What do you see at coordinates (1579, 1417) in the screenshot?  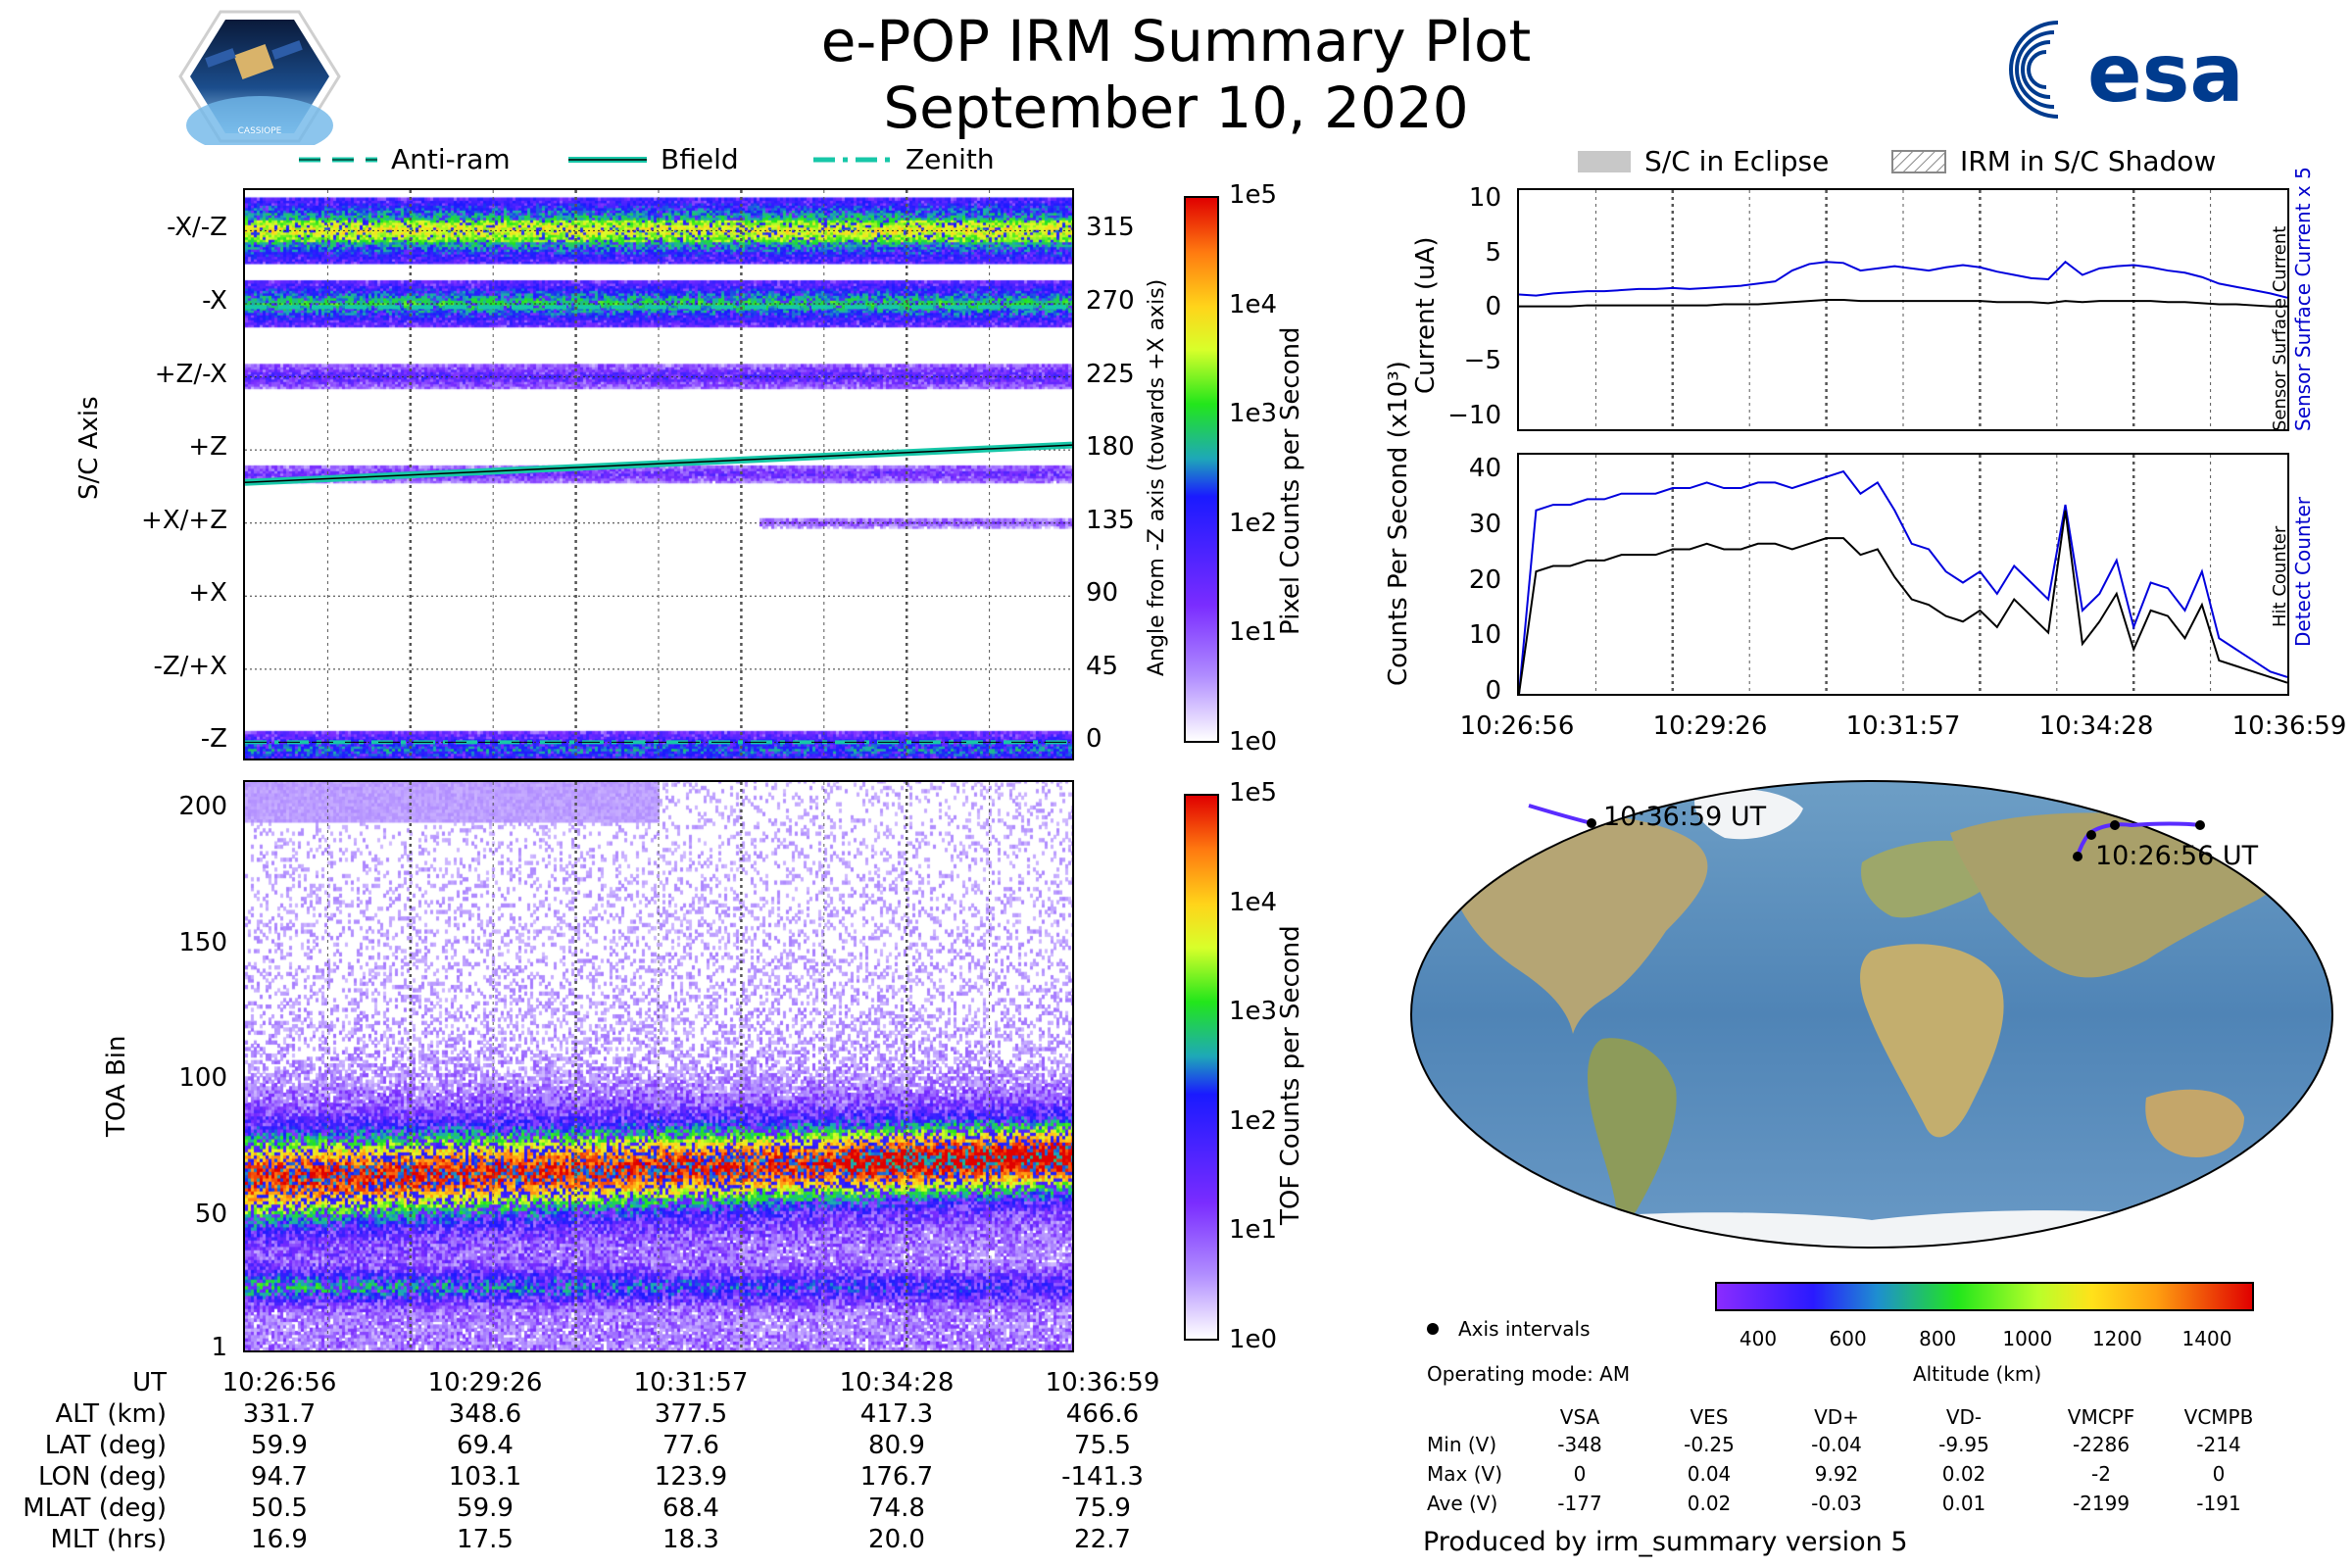 I see `voltage-column-header: VSA` at bounding box center [1579, 1417].